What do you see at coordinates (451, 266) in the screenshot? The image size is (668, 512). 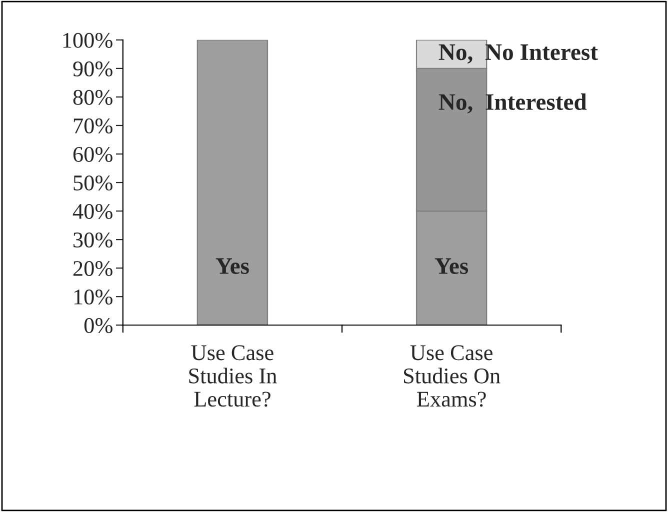 I see `series-label: Yes` at bounding box center [451, 266].